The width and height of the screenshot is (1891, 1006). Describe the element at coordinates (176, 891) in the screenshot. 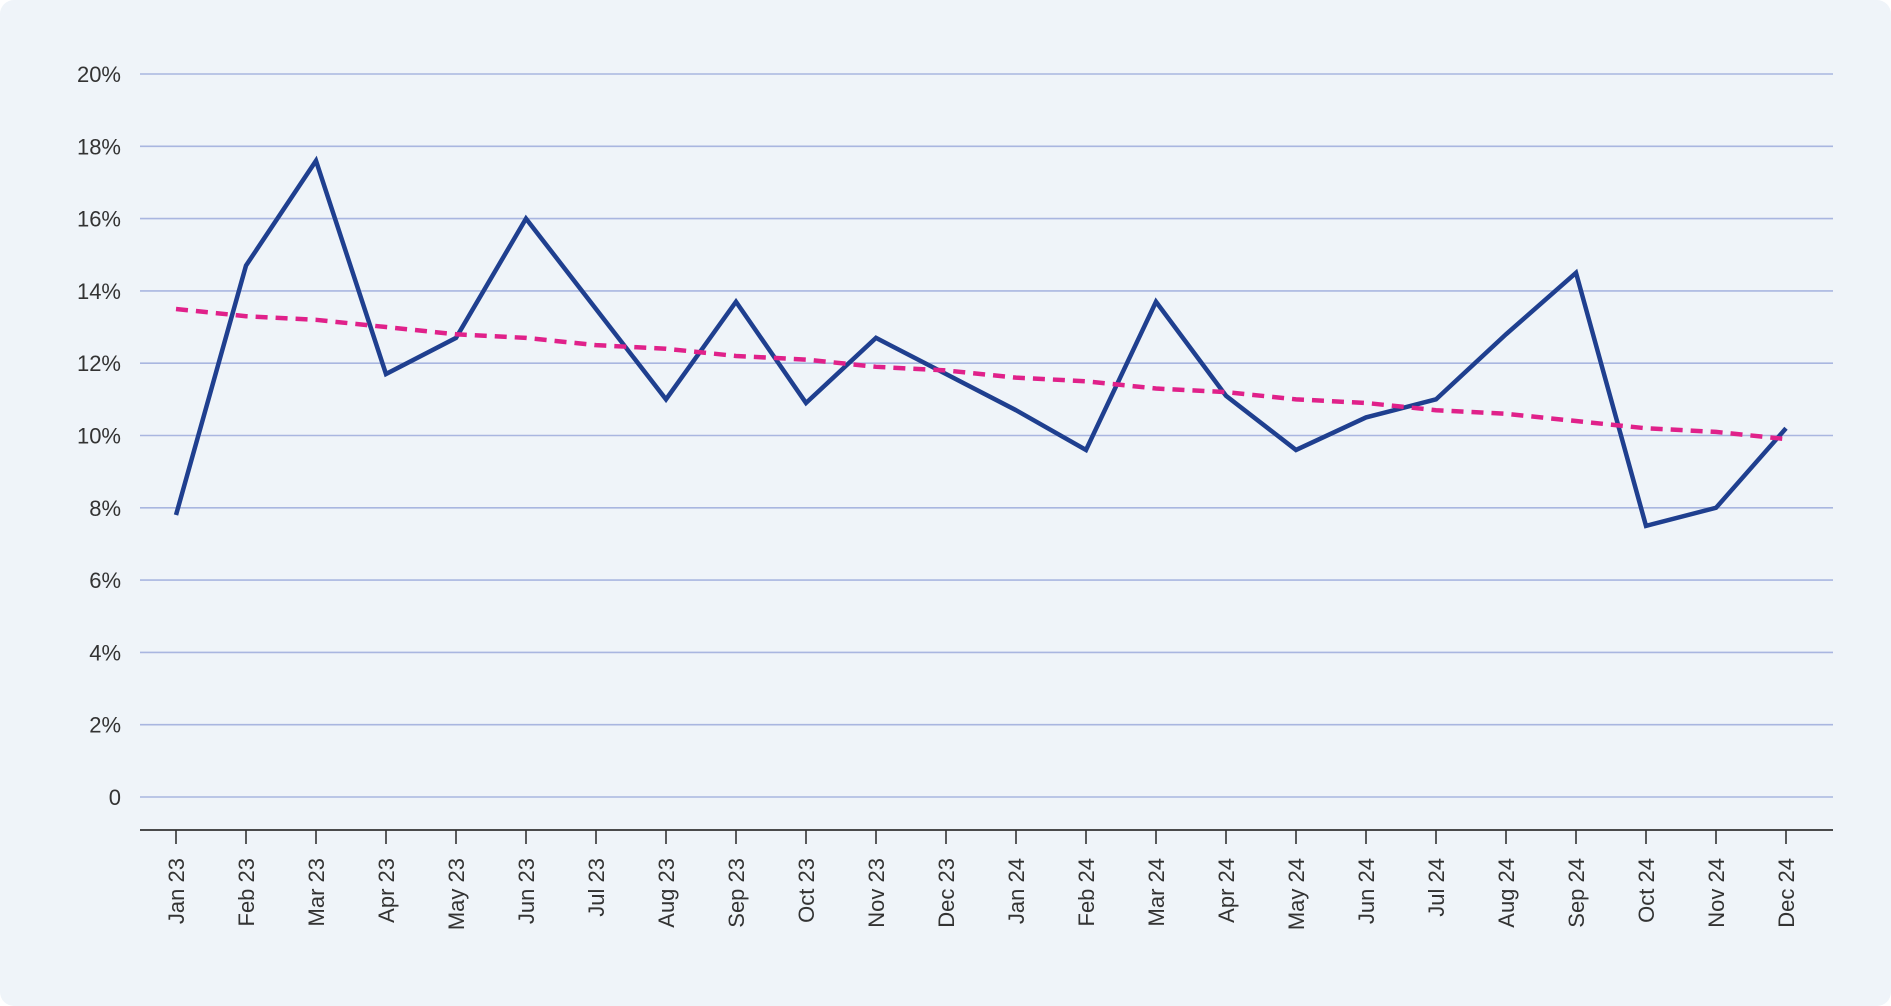

I see `x-tick-label: Jan 23` at that location.